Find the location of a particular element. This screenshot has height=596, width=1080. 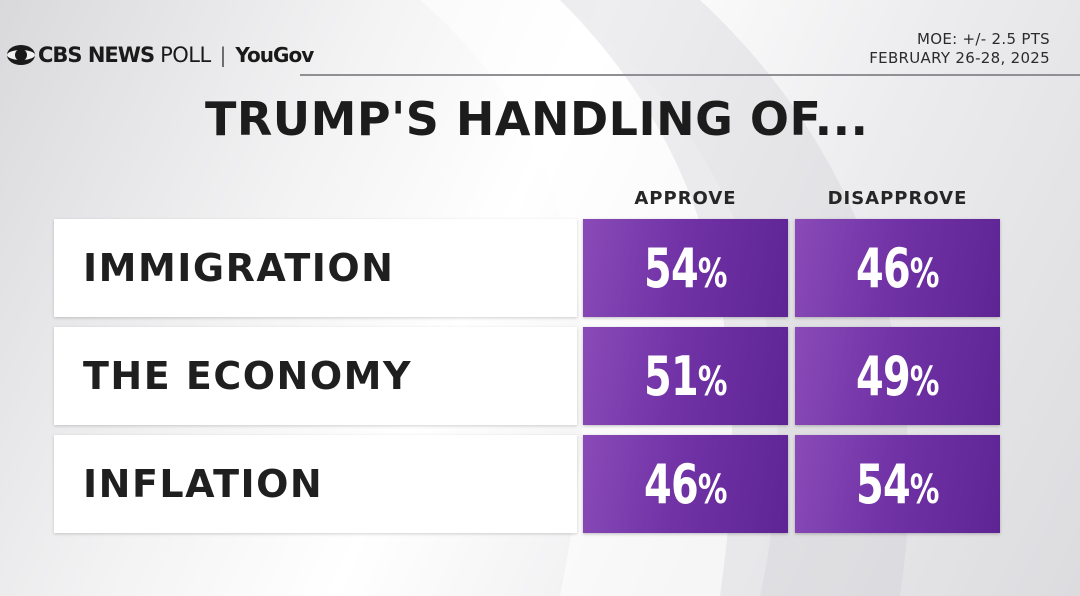

approve-value-cell: 54% is located at coordinates (685, 268).